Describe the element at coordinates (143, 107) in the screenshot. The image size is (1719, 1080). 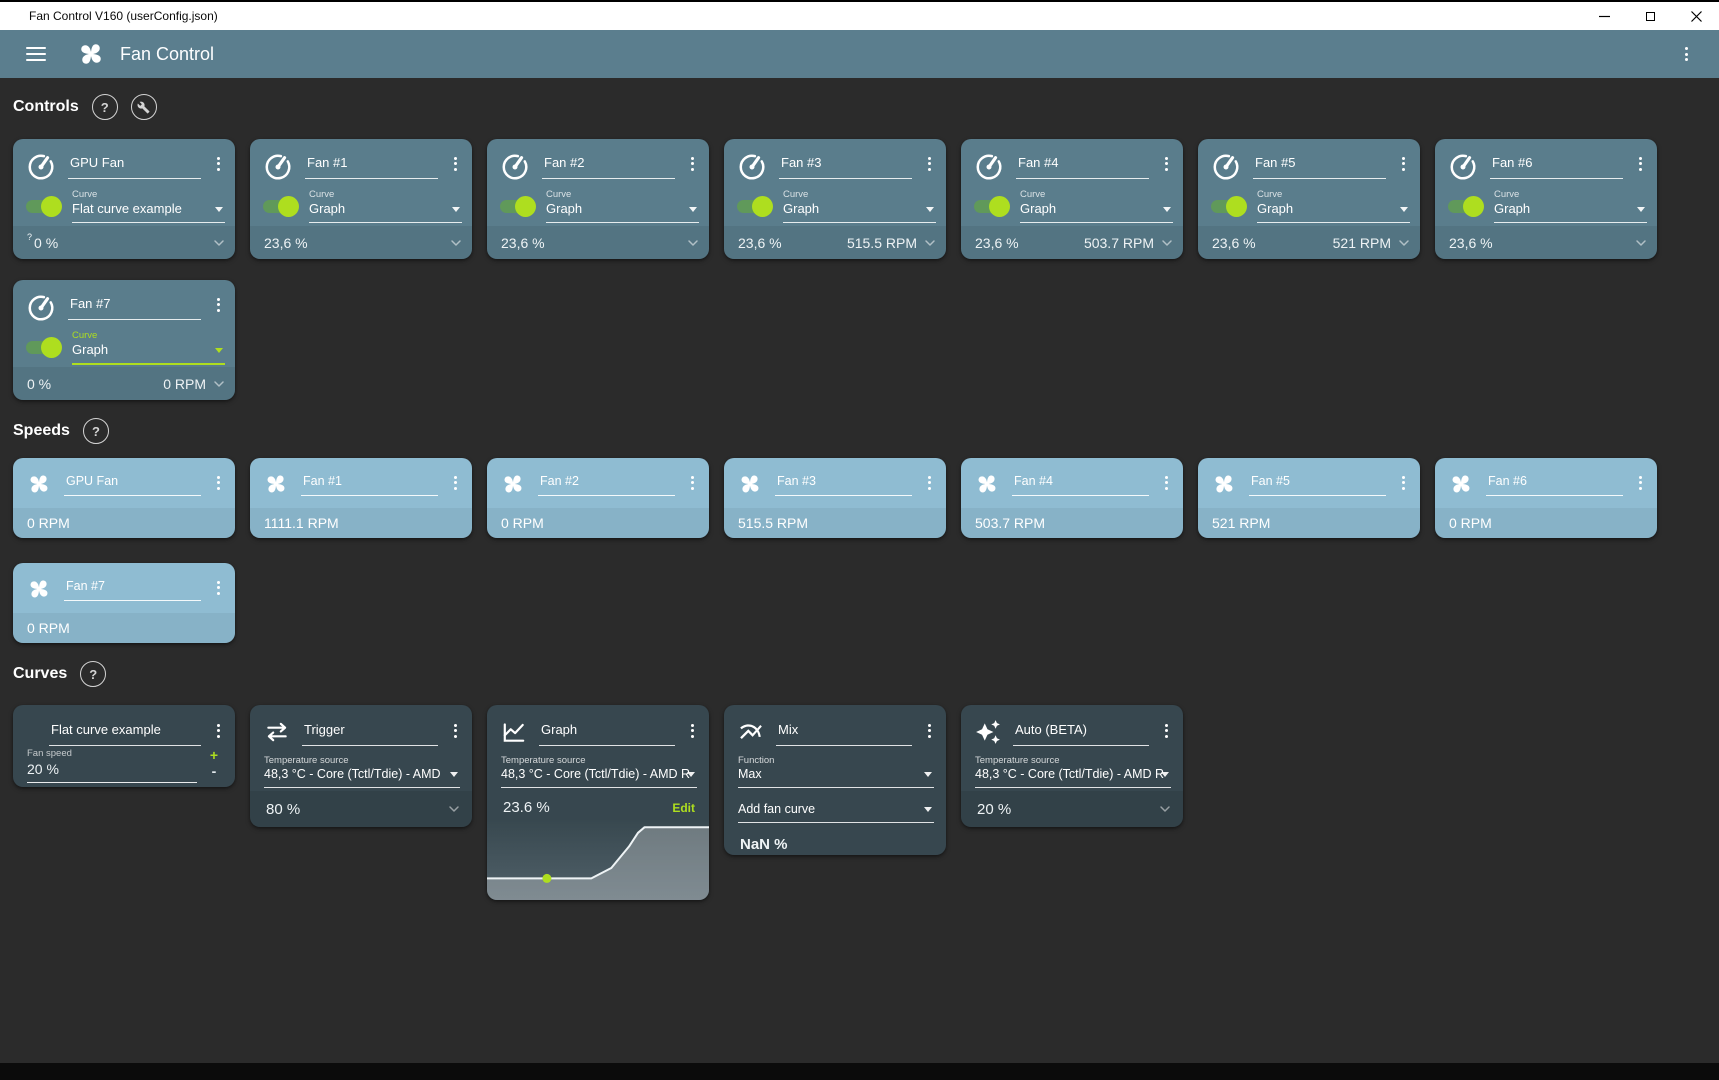
I see `wrench-icon` at that location.